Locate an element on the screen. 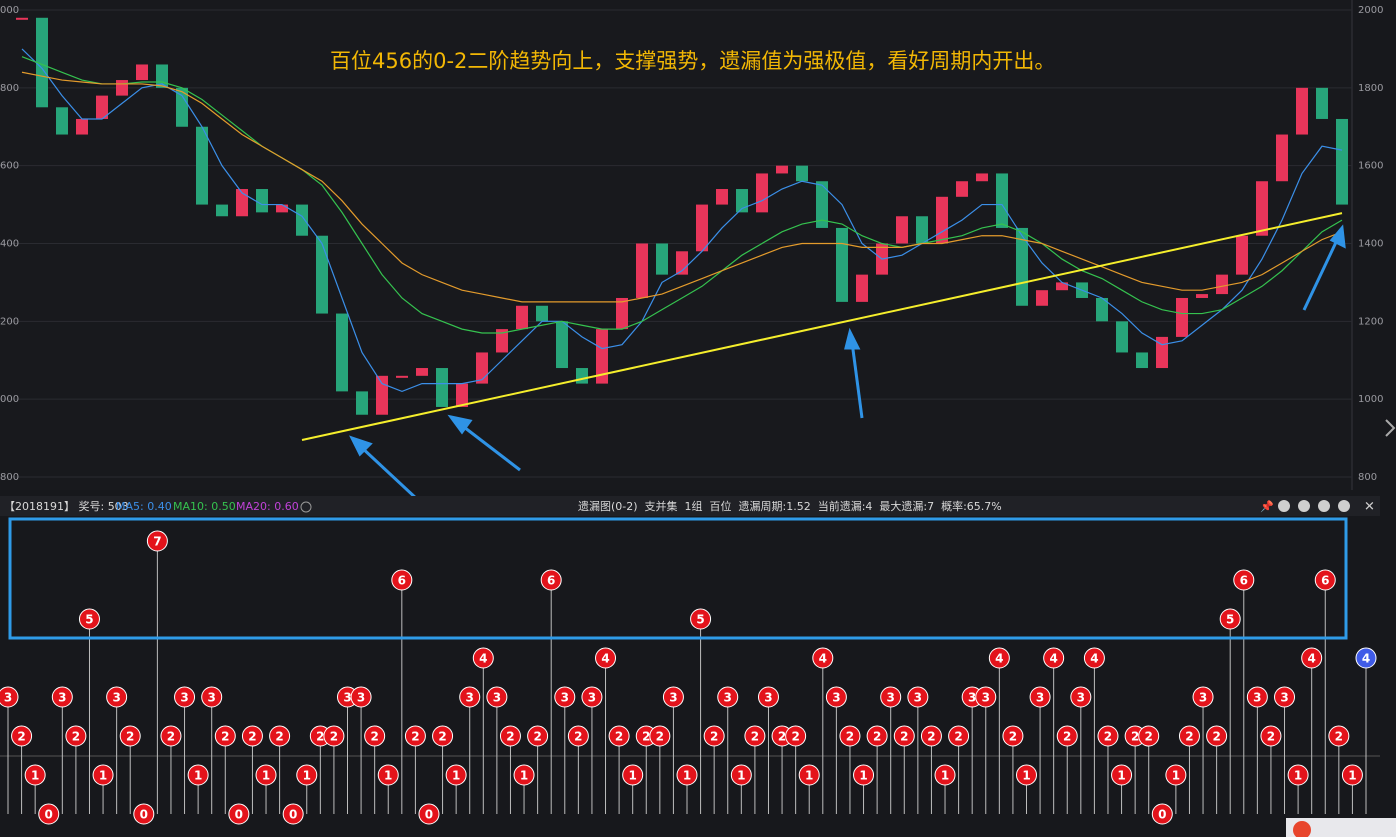 This screenshot has height=837, width=1396. toolbar-icons: ✕ 📌 is located at coordinates (1317, 507).